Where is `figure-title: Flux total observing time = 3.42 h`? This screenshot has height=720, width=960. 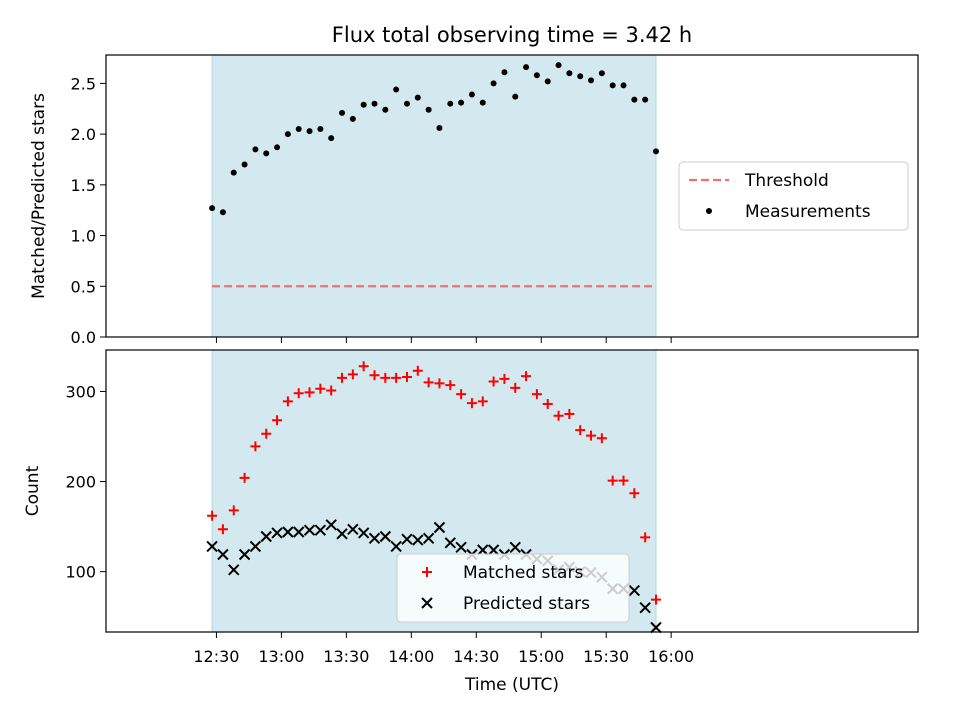
figure-title: Flux total observing time = 3.42 h is located at coordinates (512, 35).